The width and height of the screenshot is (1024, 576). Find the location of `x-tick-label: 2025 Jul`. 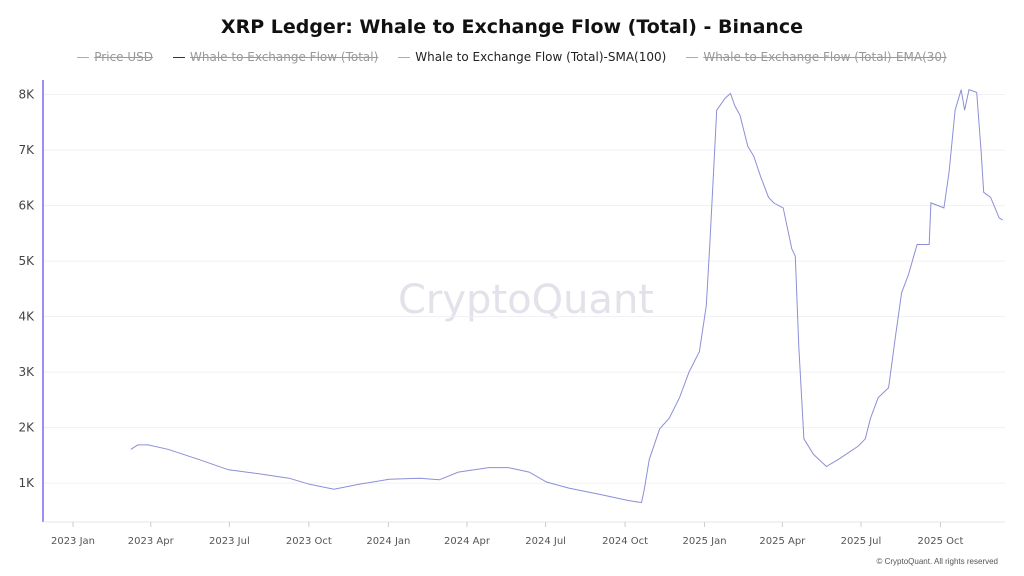

x-tick-label: 2025 Jul is located at coordinates (861, 541).